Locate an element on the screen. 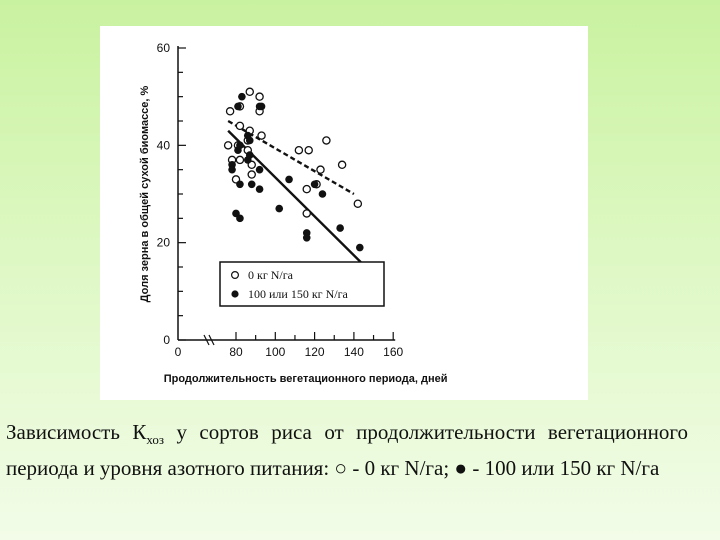 The height and width of the screenshot is (540, 720). x-tick-label: 160 is located at coordinates (393, 352).